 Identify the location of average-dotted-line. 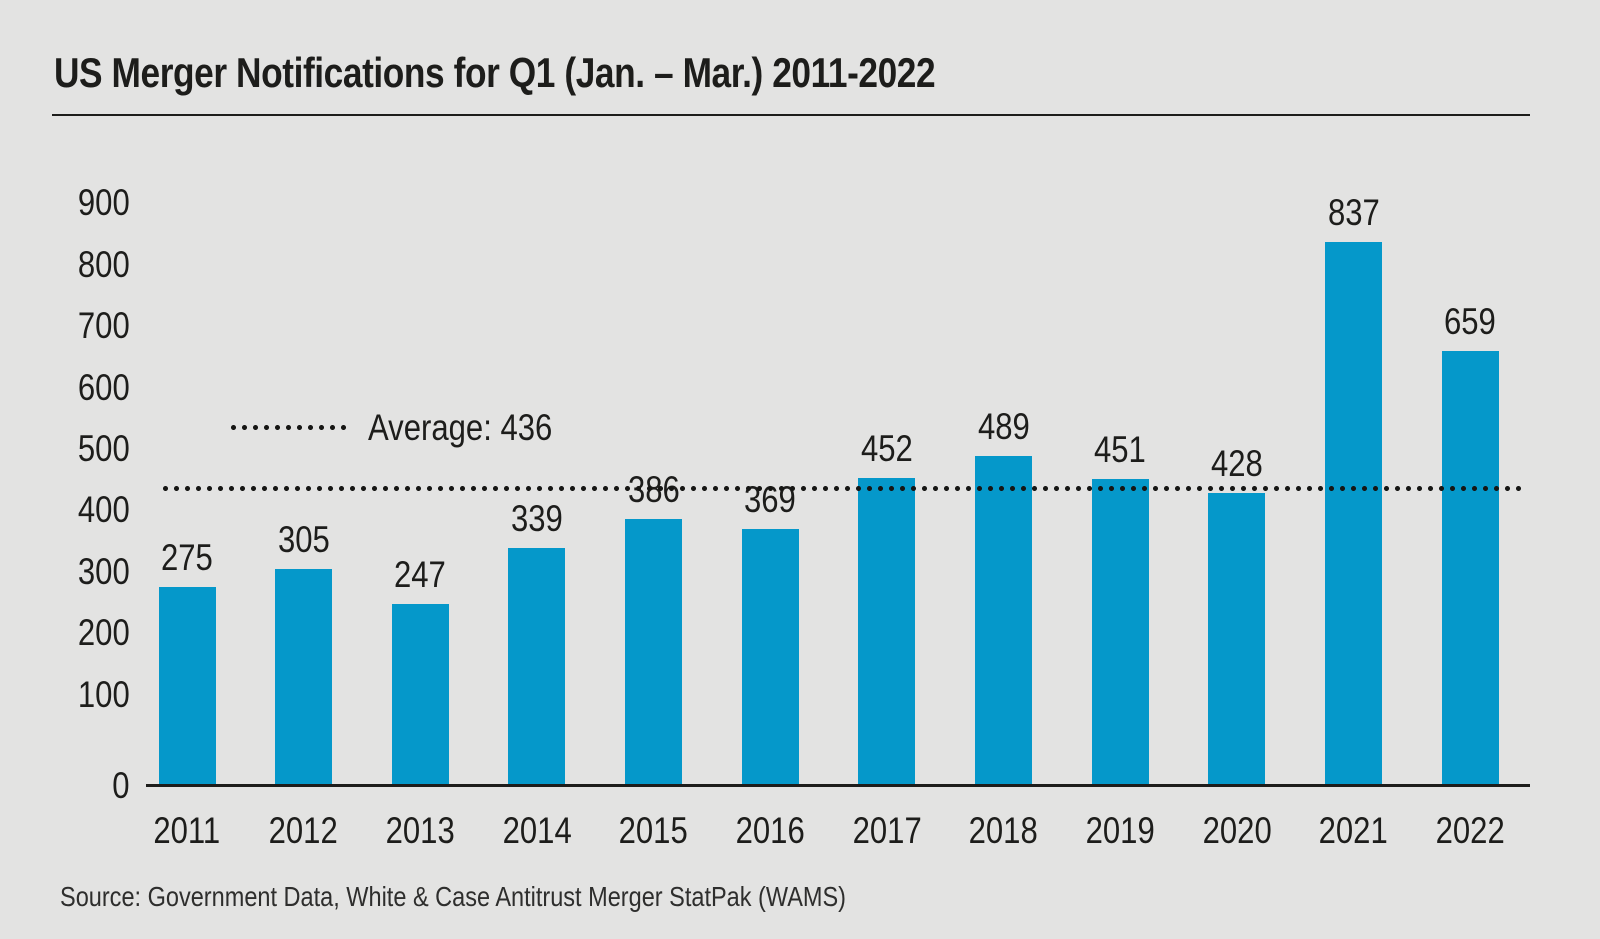
(842, 488).